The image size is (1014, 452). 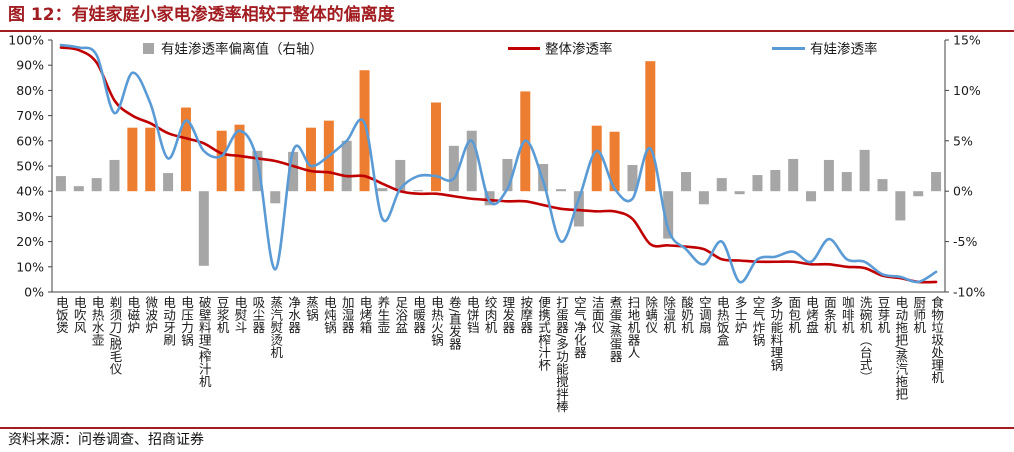 I want to click on y-right-axis-ticks: -10% -5% 0% 5% 10% 15%, so click(x=965, y=166).